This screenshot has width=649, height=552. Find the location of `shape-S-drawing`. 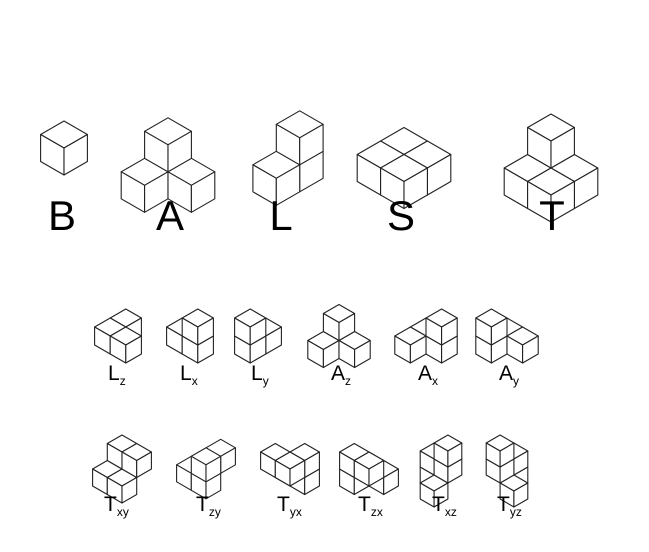

shape-S-drawing is located at coordinates (404, 168).